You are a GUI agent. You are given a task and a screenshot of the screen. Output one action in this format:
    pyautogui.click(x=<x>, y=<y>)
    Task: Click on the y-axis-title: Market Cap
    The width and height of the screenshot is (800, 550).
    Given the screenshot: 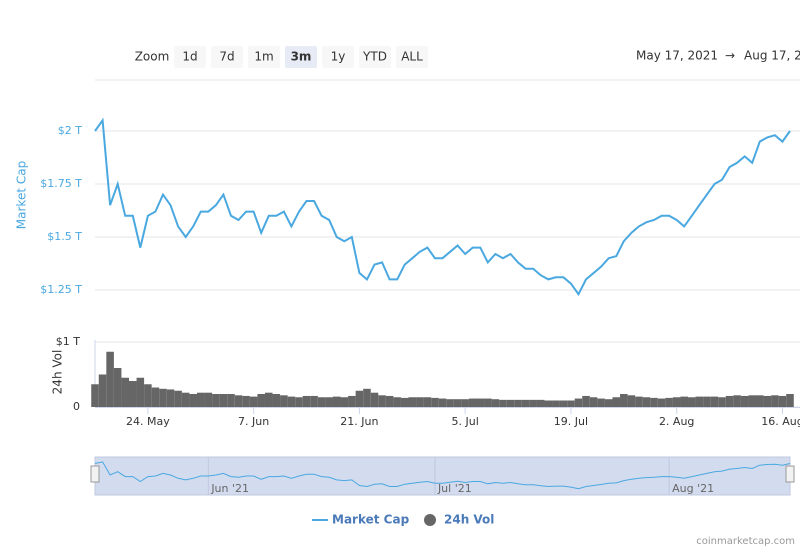 What is the action you would take?
    pyautogui.click(x=22, y=195)
    